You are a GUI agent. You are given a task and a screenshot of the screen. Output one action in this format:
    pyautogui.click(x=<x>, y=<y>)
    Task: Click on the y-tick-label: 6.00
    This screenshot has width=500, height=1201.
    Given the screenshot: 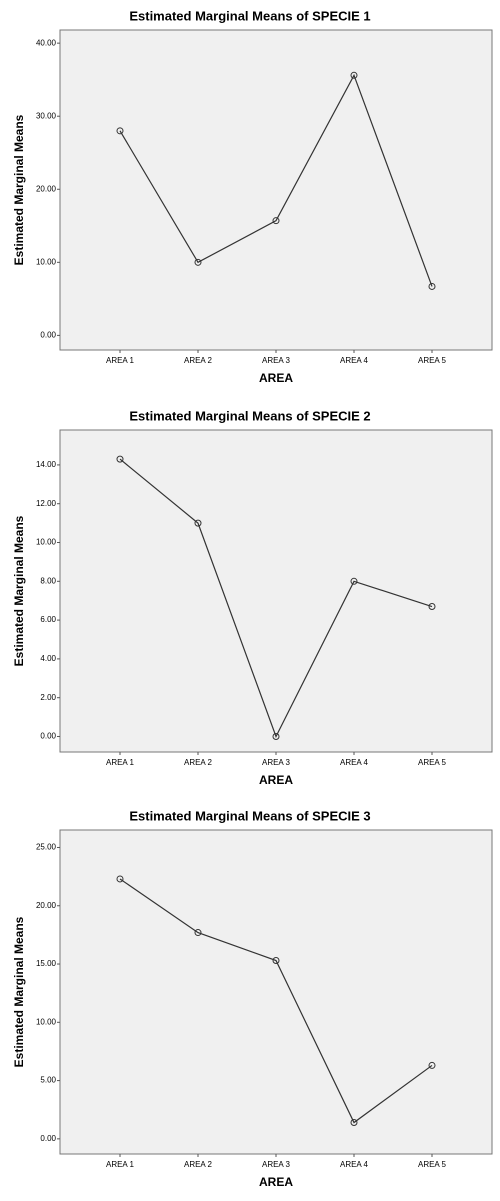 What is the action you would take?
    pyautogui.click(x=48, y=619)
    